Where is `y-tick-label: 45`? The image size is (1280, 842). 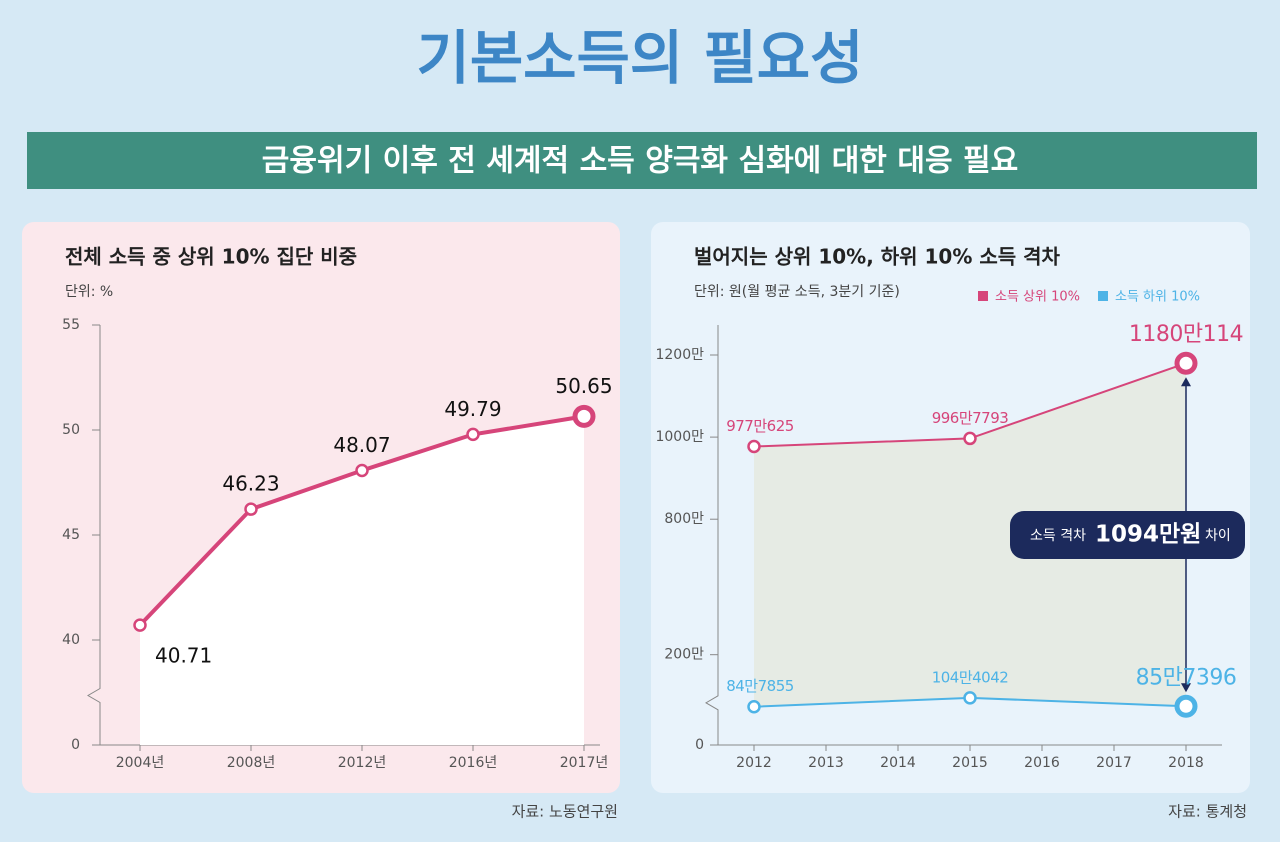
y-tick-label: 45 is located at coordinates (71, 535).